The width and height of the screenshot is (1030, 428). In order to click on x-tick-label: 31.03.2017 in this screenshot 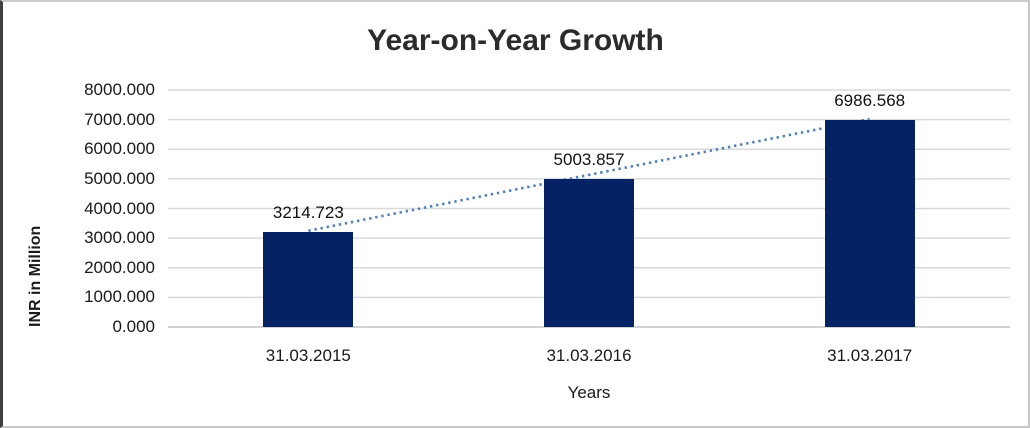, I will do `click(870, 355)`.